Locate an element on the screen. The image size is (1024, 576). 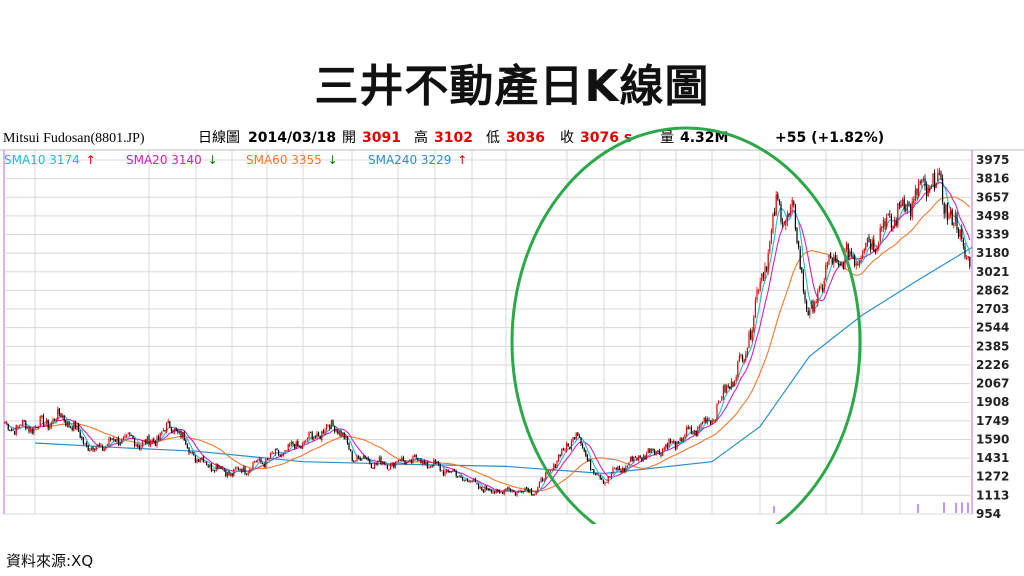
y-tick-label: 2067 is located at coordinates (992, 384).